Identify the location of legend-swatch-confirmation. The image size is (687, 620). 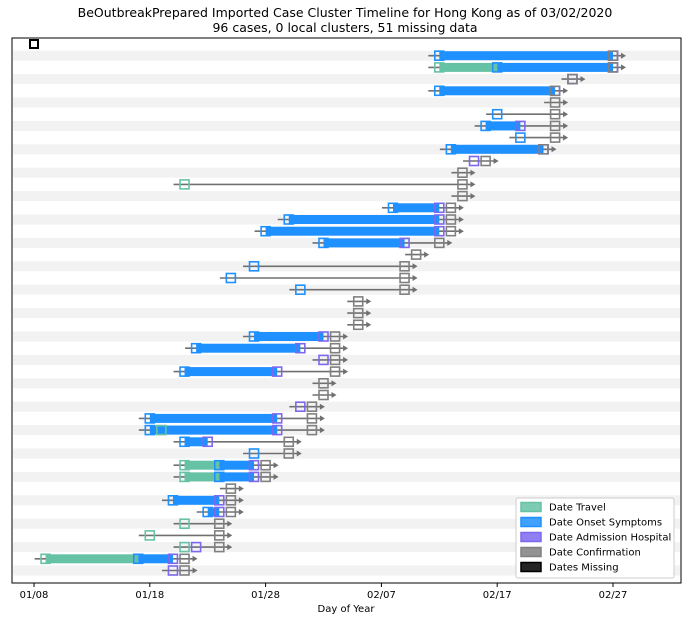
(531, 552).